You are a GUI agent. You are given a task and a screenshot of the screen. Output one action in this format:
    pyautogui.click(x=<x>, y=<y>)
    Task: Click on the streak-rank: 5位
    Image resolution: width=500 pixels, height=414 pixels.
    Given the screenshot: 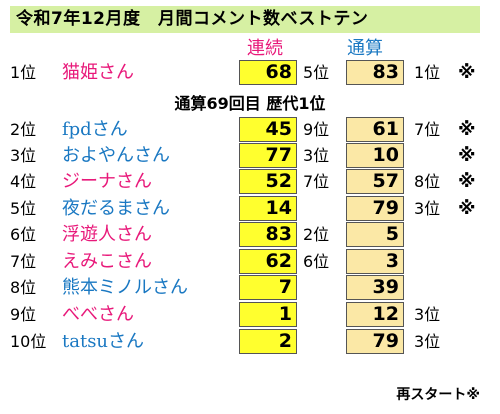 What is the action you would take?
    pyautogui.click(x=316, y=72)
    